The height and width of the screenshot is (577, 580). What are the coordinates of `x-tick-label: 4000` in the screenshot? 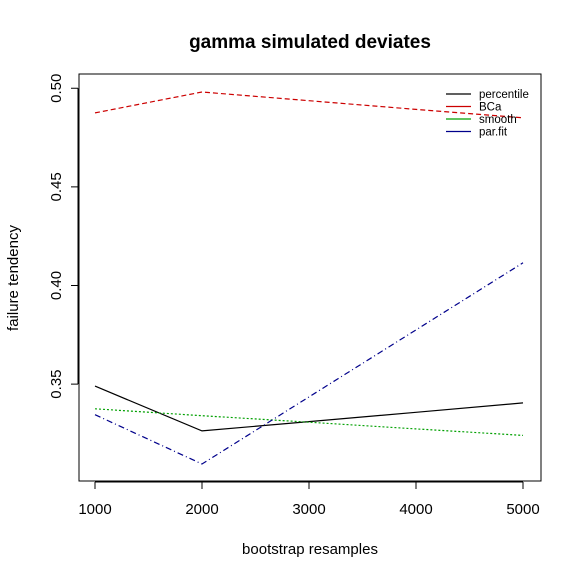 It's located at (415, 509).